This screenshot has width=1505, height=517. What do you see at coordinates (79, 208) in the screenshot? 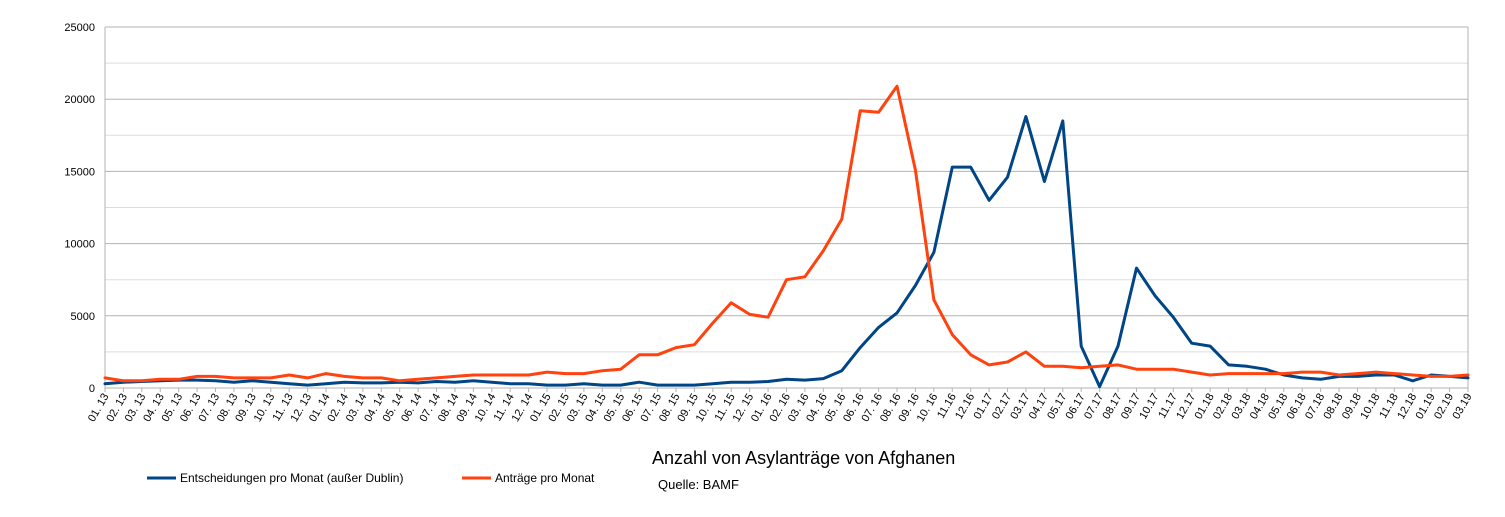
I see `y-tick-labels: 0 5000 10000 15000 20000 25000` at bounding box center [79, 208].